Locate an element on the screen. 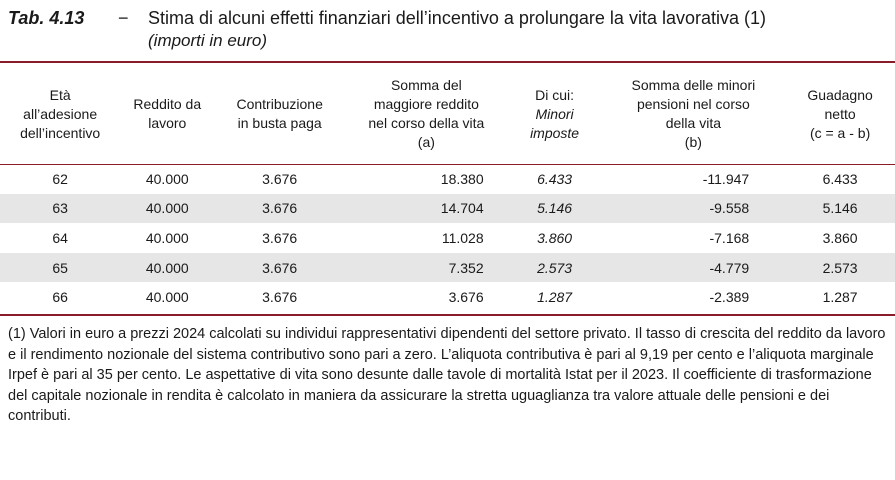 Image resolution: width=895 pixels, height=480 pixels. cell-net-gain: 2.573 is located at coordinates (840, 267).